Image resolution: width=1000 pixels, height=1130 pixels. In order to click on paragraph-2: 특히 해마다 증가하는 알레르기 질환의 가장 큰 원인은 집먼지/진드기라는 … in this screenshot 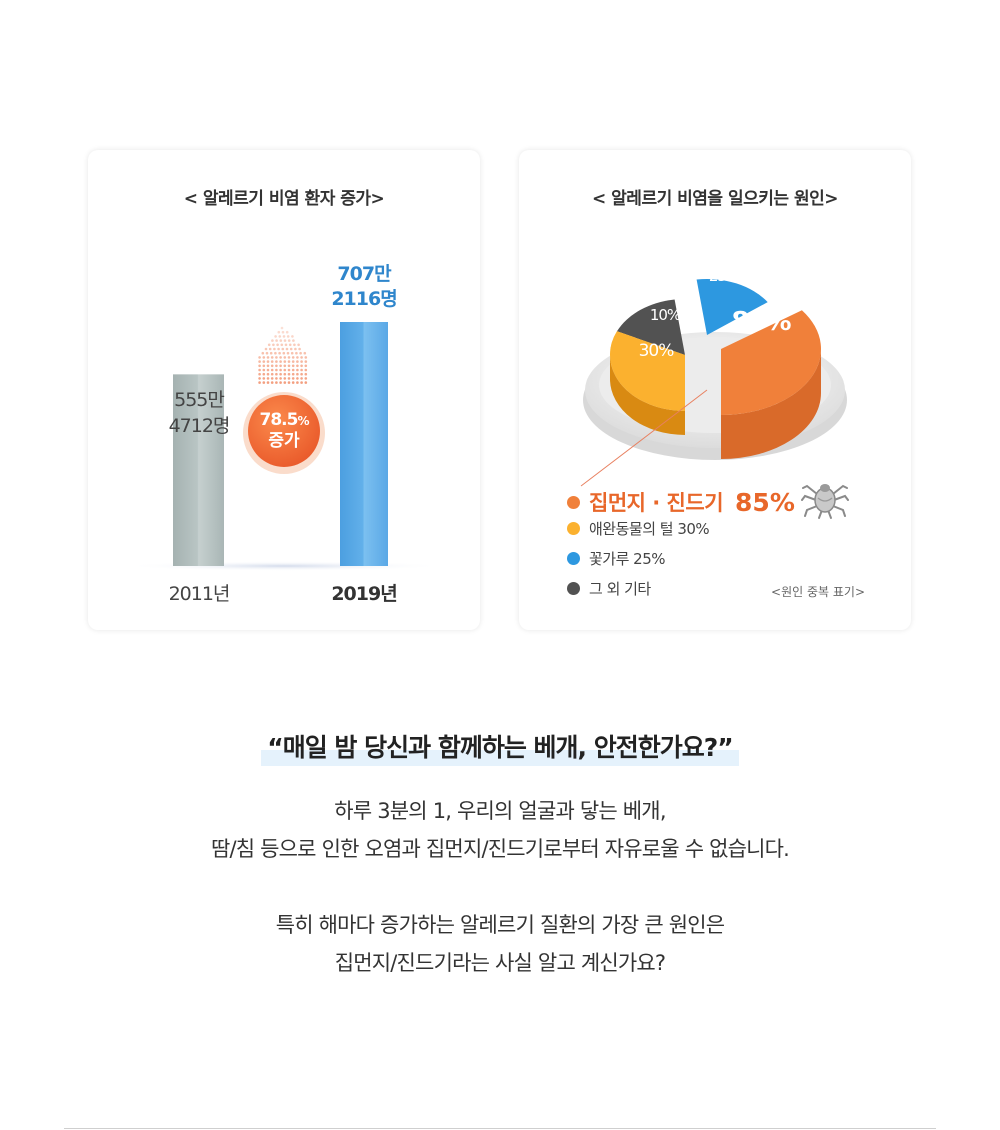, I will do `click(500, 944)`.